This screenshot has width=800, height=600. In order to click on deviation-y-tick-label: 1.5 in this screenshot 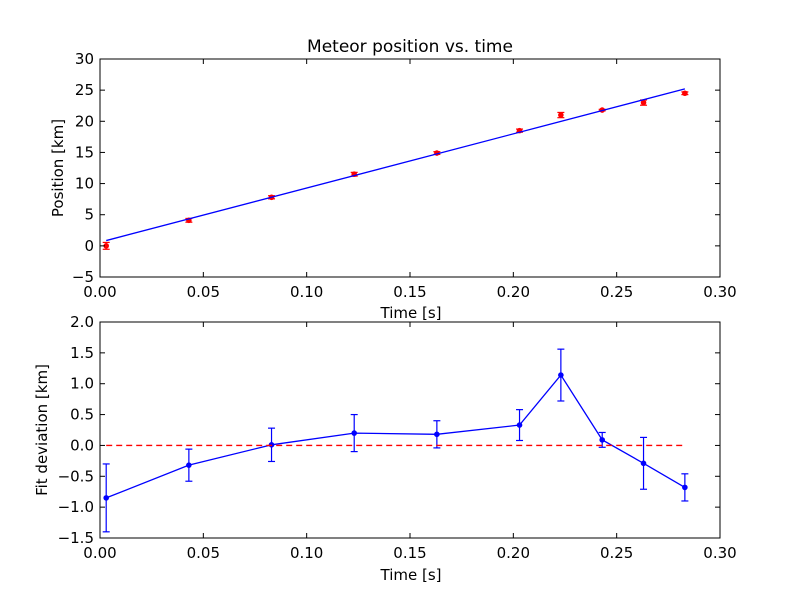, I will do `click(82, 353)`.